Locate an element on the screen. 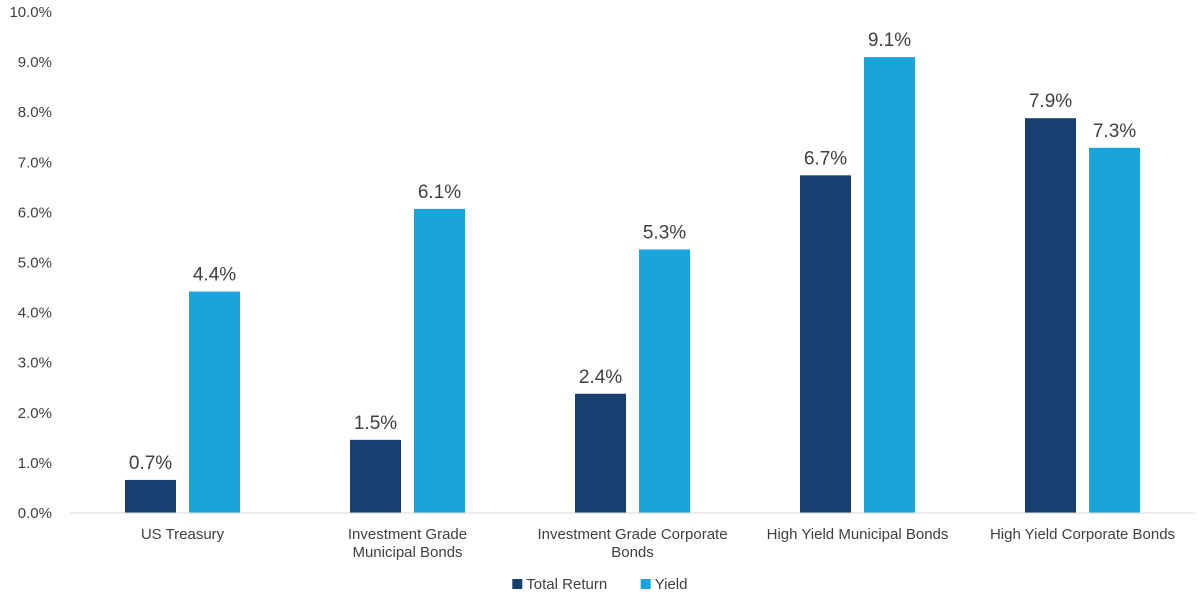 This screenshot has width=1200, height=600. data-label-yield: 7.3% is located at coordinates (1114, 131).